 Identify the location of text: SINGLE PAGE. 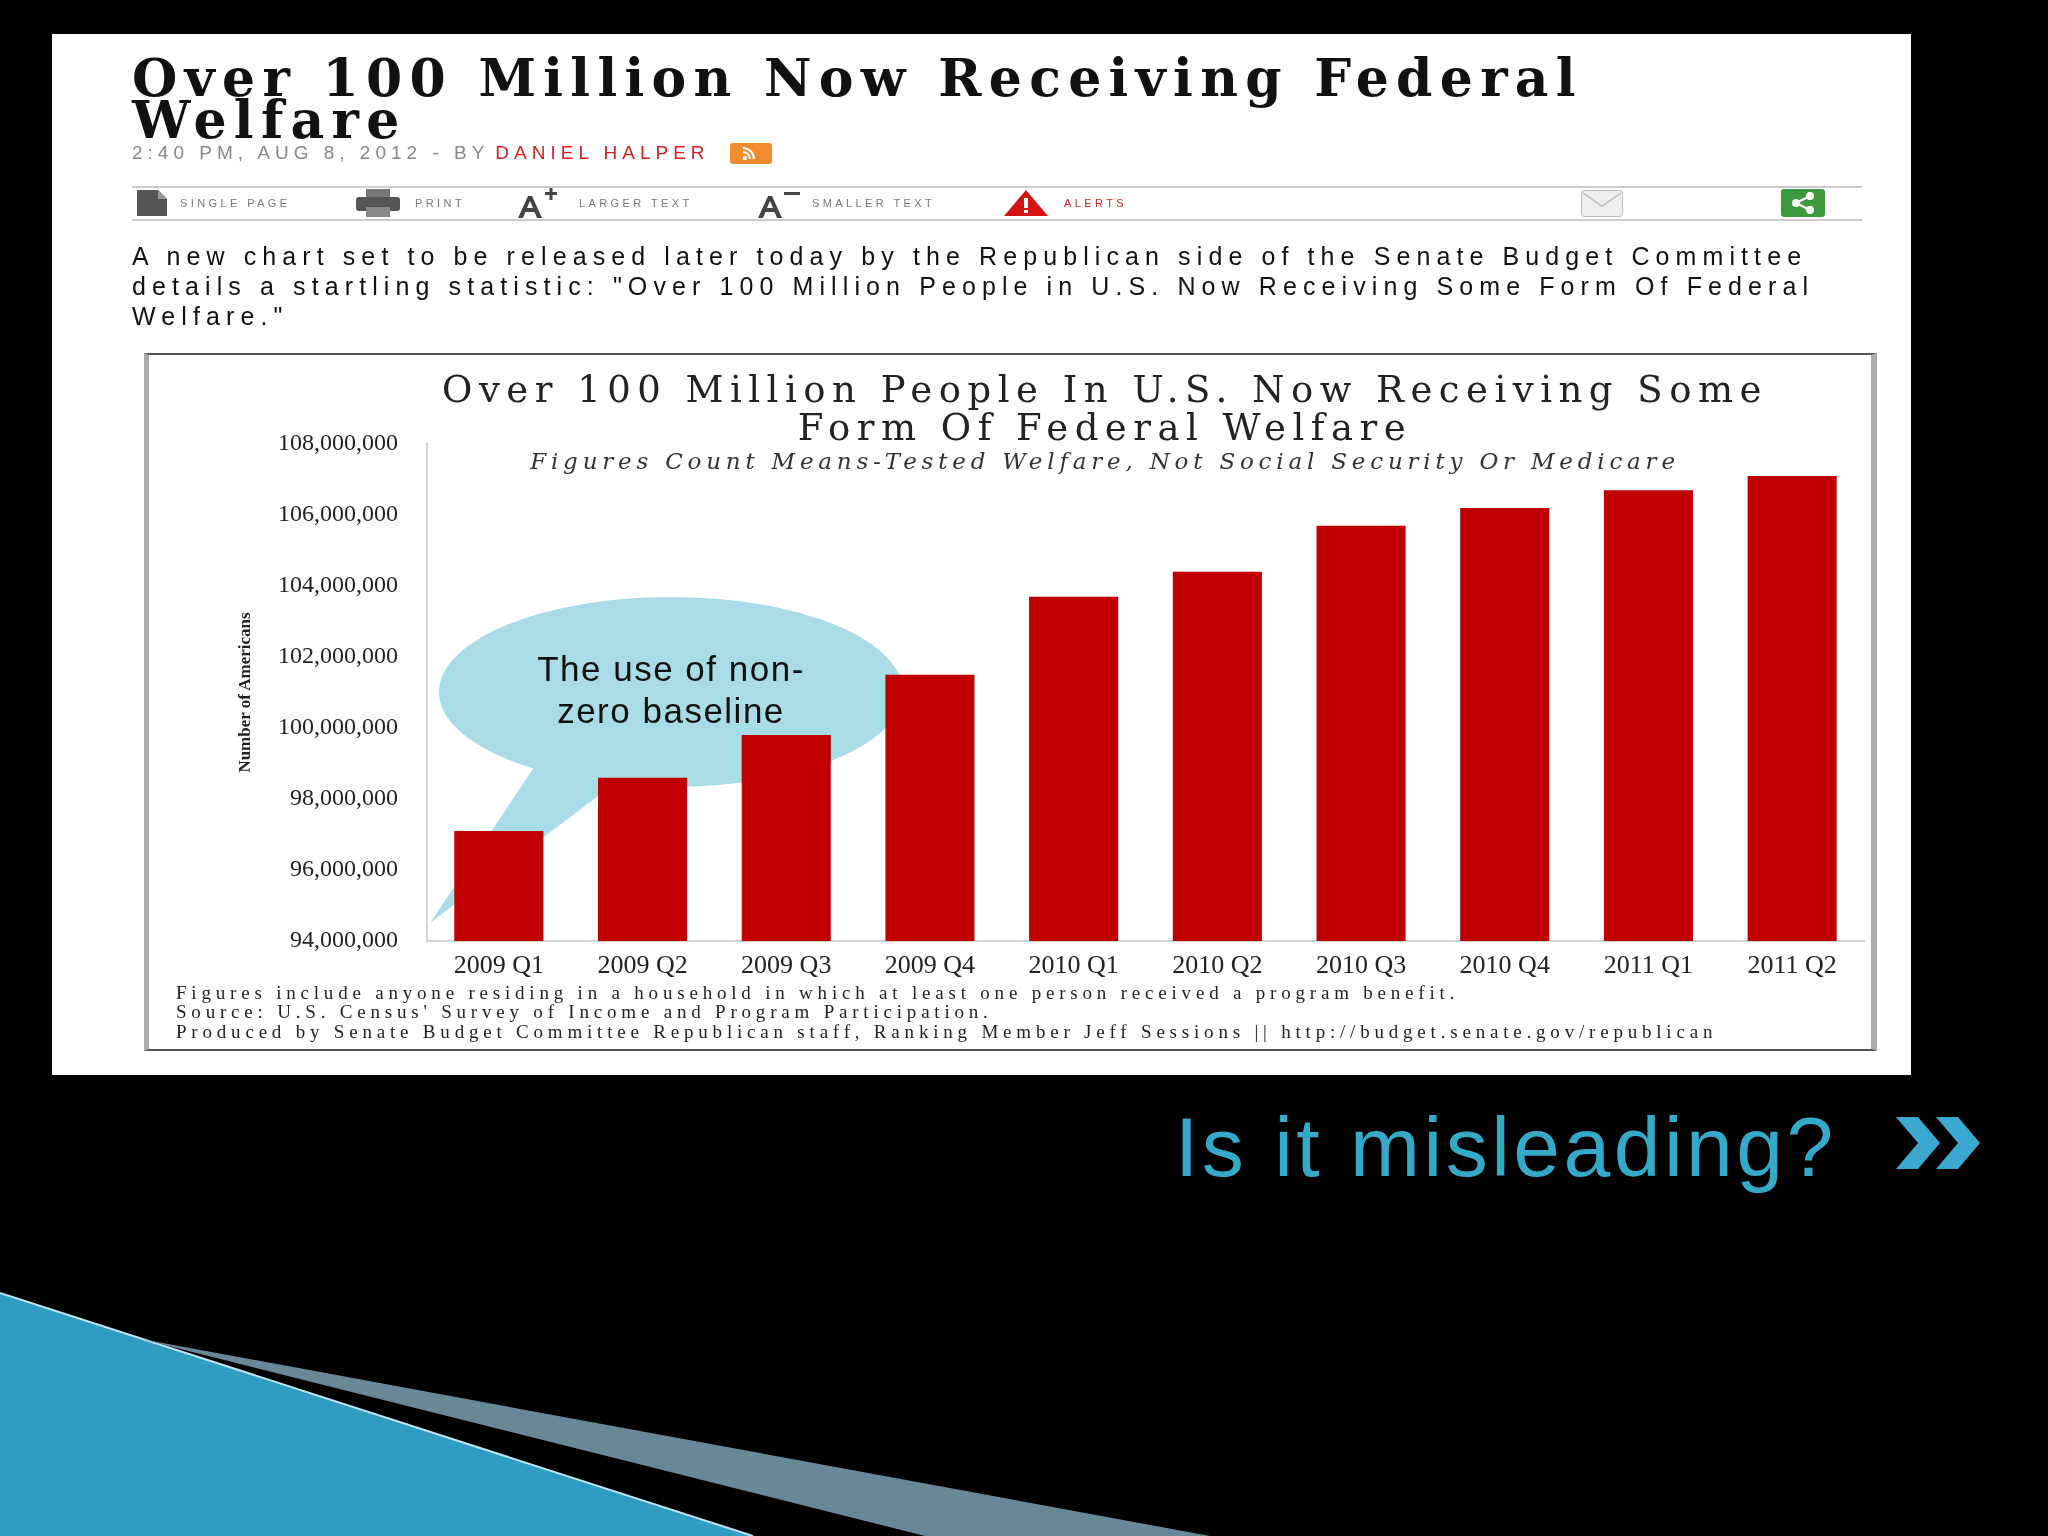
(235, 203).